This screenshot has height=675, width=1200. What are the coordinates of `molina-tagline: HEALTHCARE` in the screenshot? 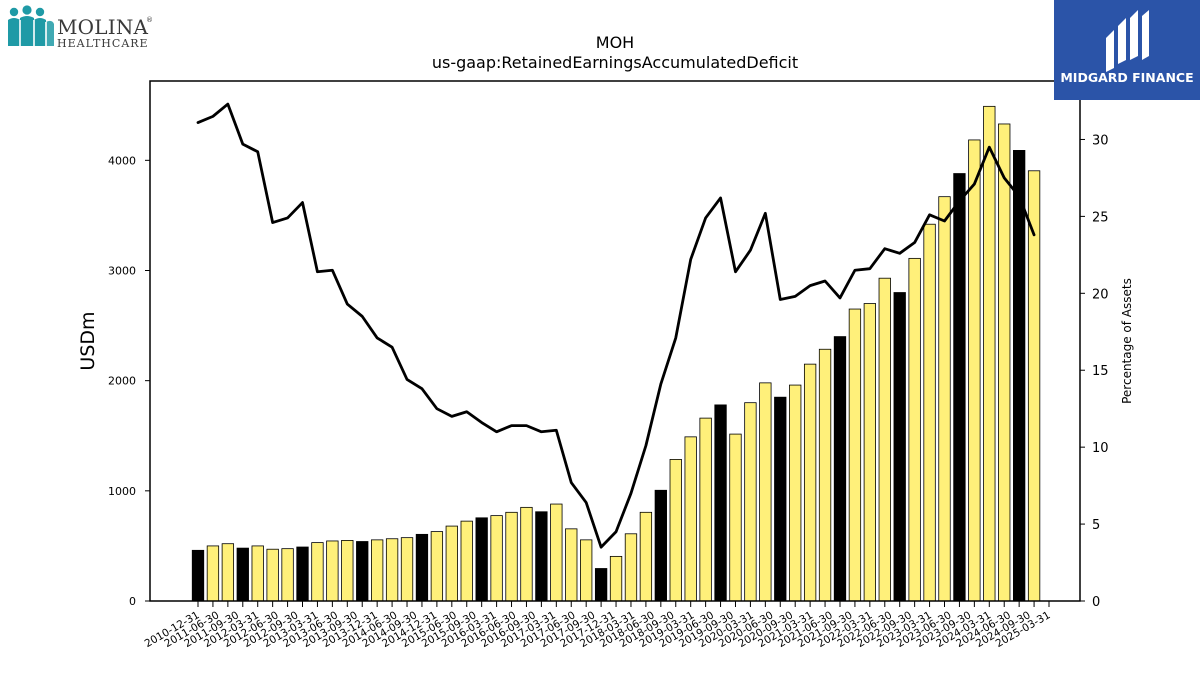 It's located at (103, 43).